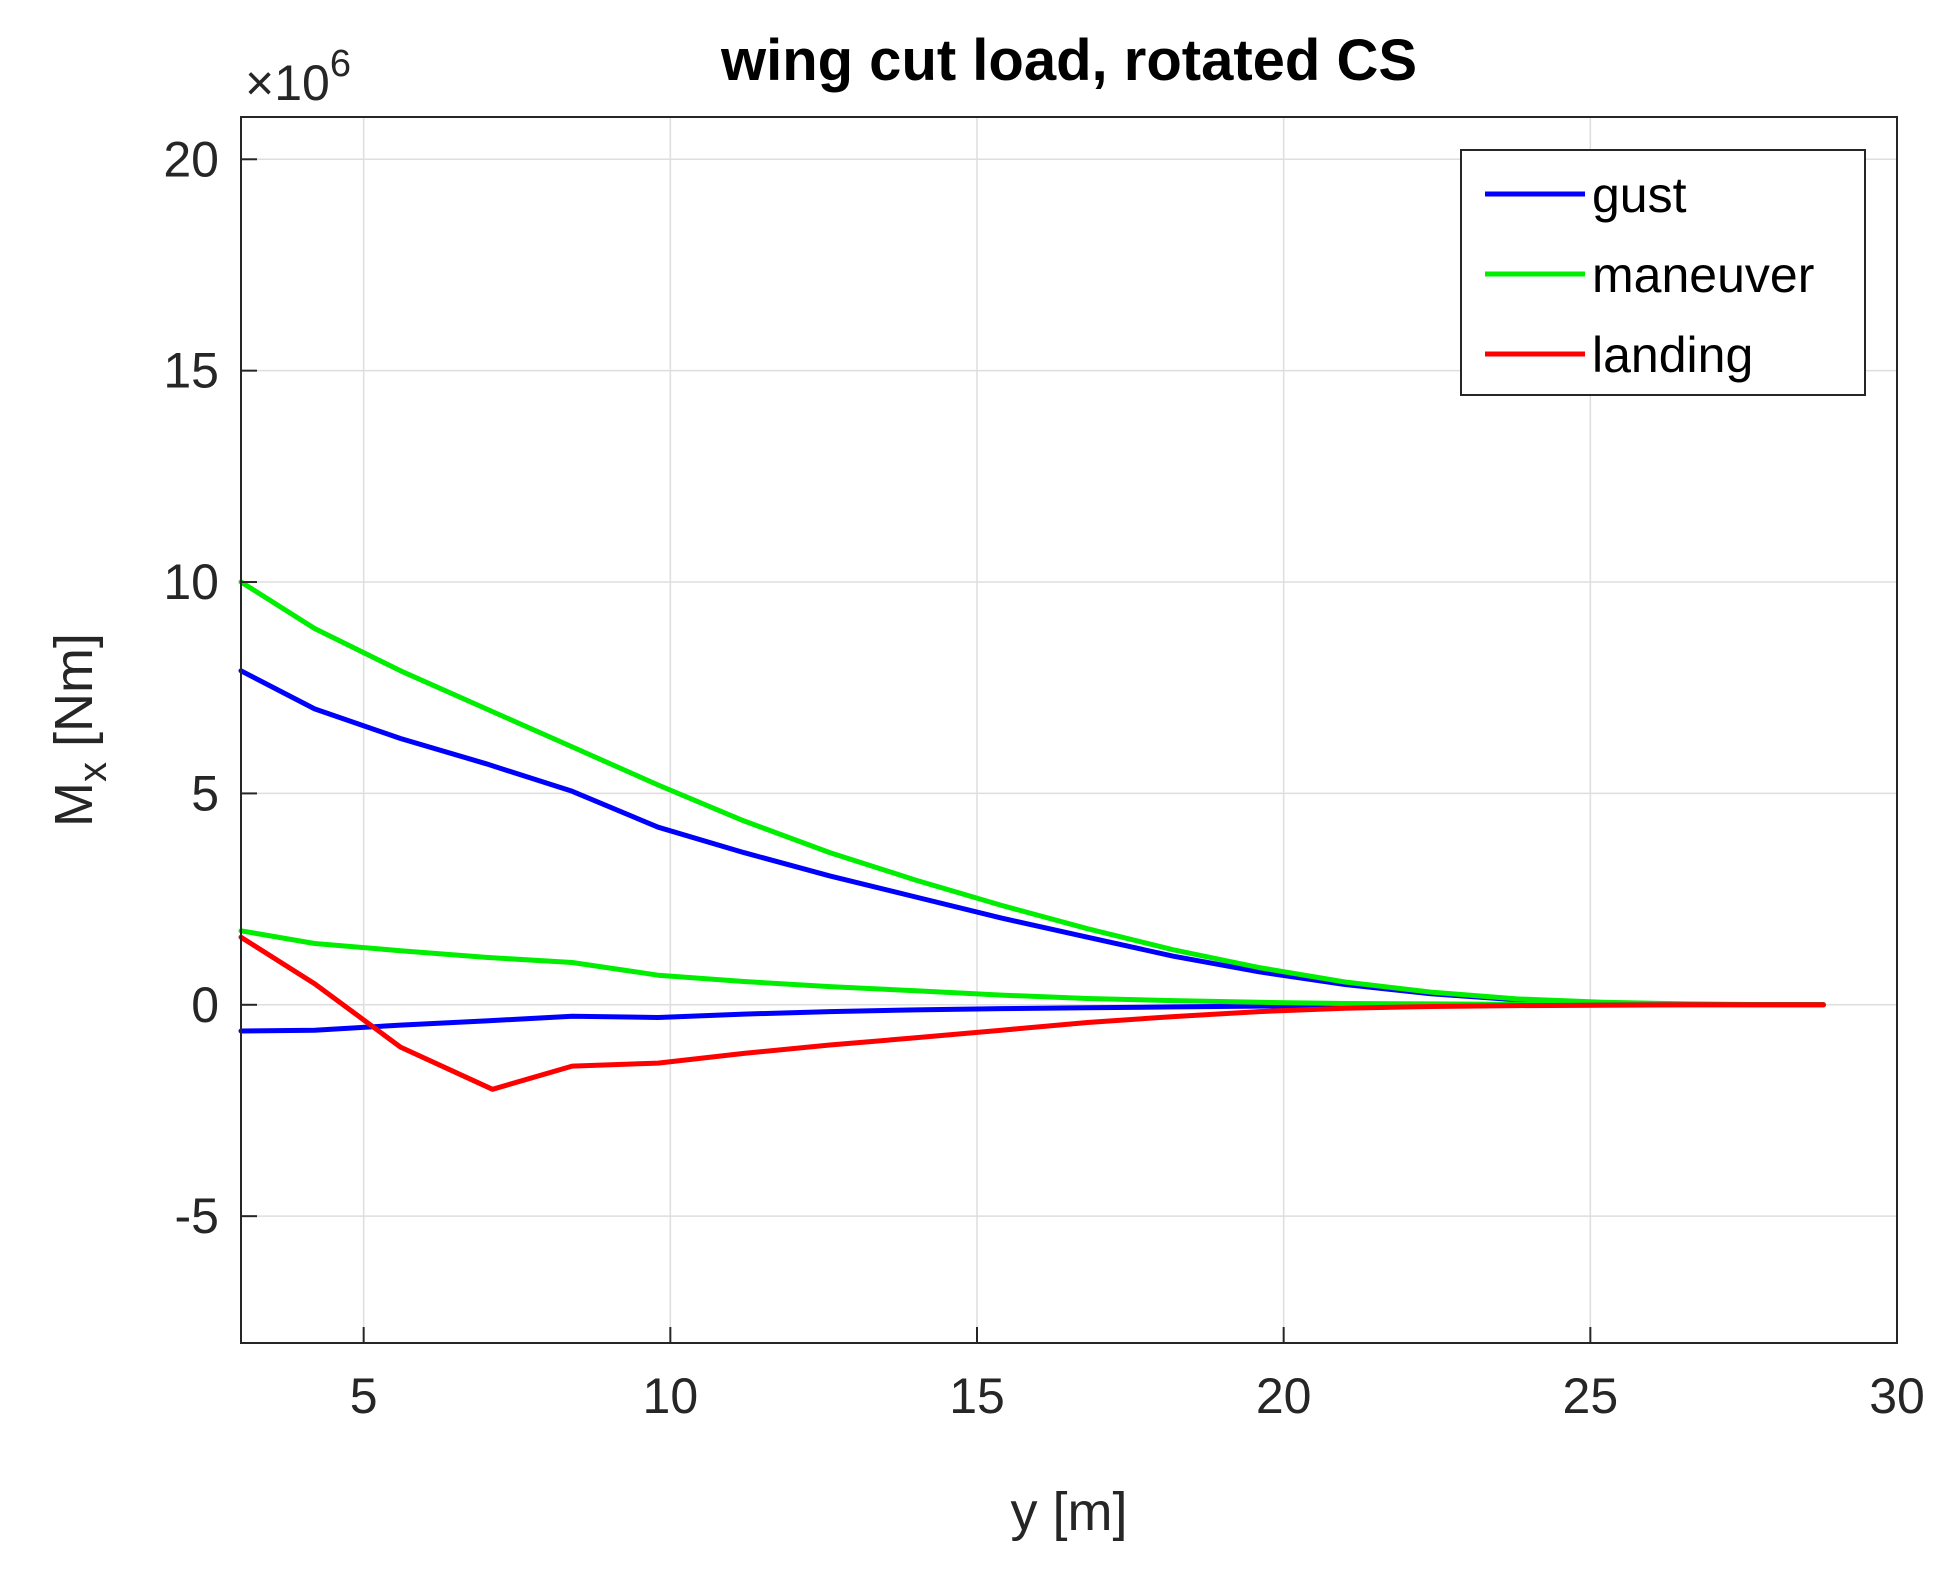 The image size is (1959, 1571). Describe the element at coordinates (191, 159) in the screenshot. I see `y-tick-label: 20` at that location.